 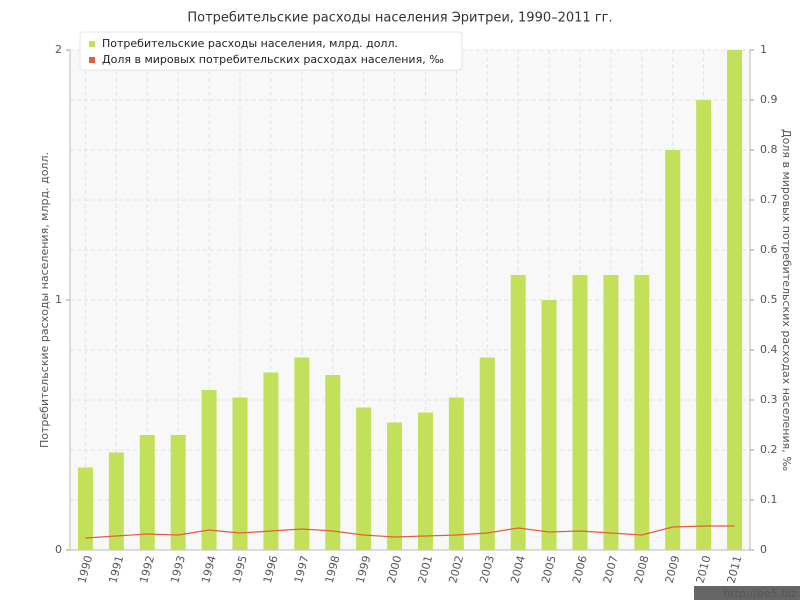 What do you see at coordinates (769, 149) in the screenshot?
I see `y2-tick-label: 0.8` at bounding box center [769, 149].